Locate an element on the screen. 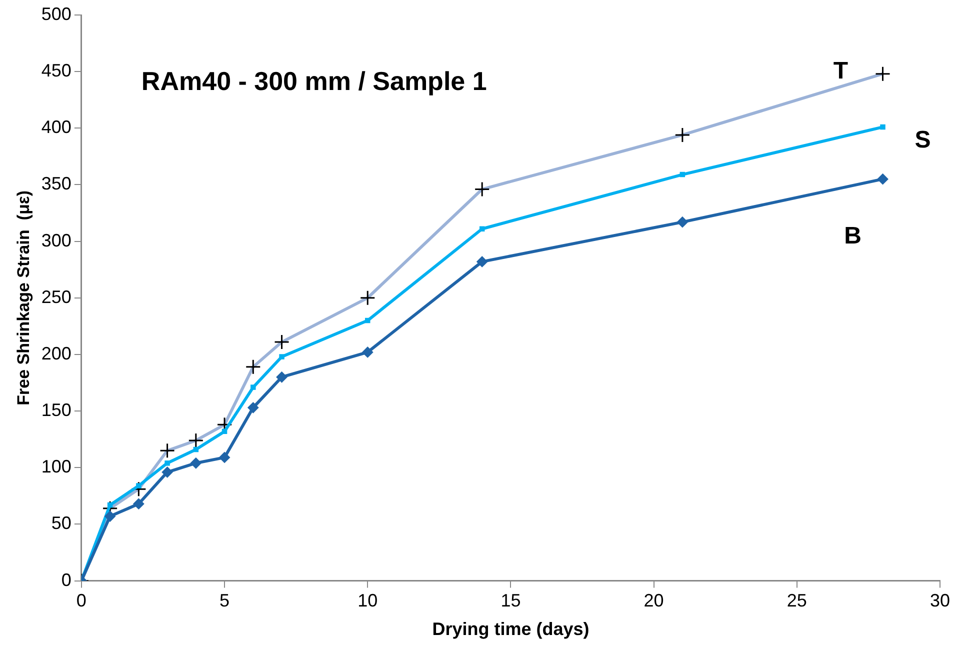 This screenshot has width=960, height=650. y-axis-title: Free Shrinkage Strain (με) is located at coordinates (23, 298).